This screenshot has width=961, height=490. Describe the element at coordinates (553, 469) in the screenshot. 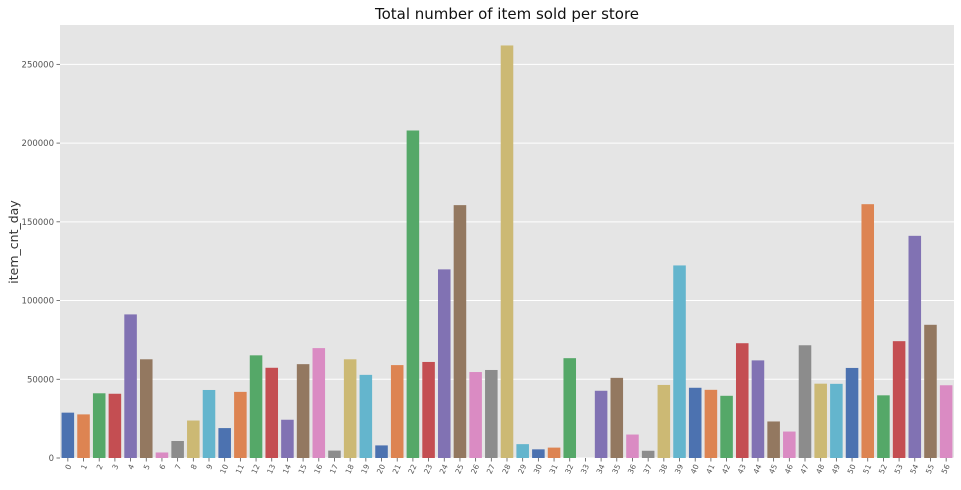

I see `x-tick-label: 31` at that location.